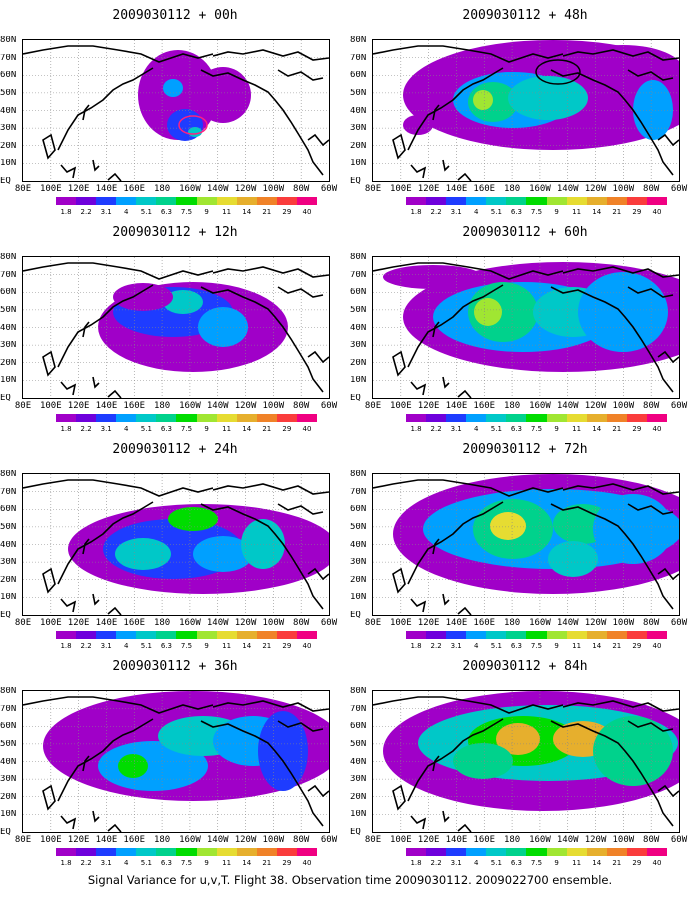 This screenshot has height=900, width=700. I want to click on panel-title: 2009030112 + 00h, so click(175, 15).